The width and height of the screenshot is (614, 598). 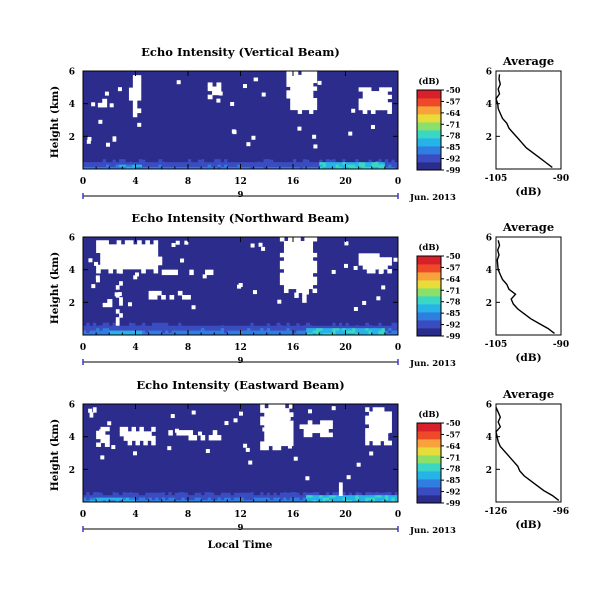 I want to click on colorbar: (dB)-50-57-64-71-78-85-92-99, so click(x=438, y=458).